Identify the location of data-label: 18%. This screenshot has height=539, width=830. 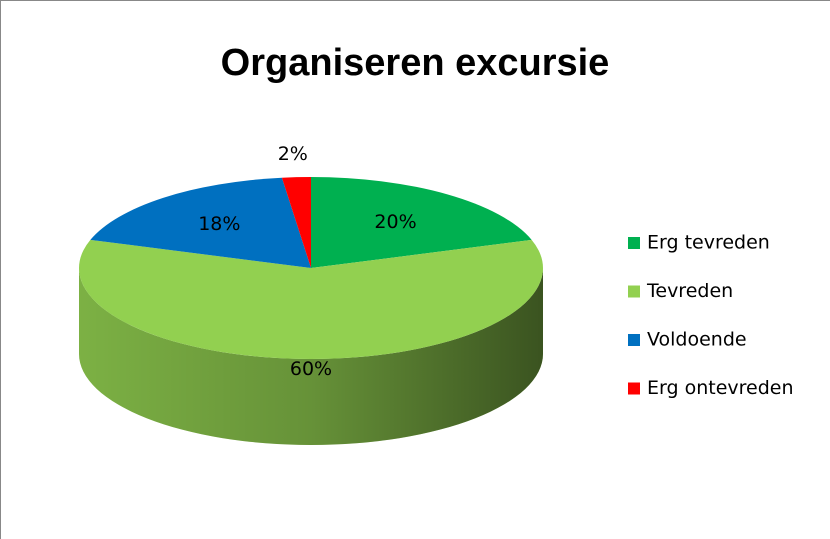
(219, 224).